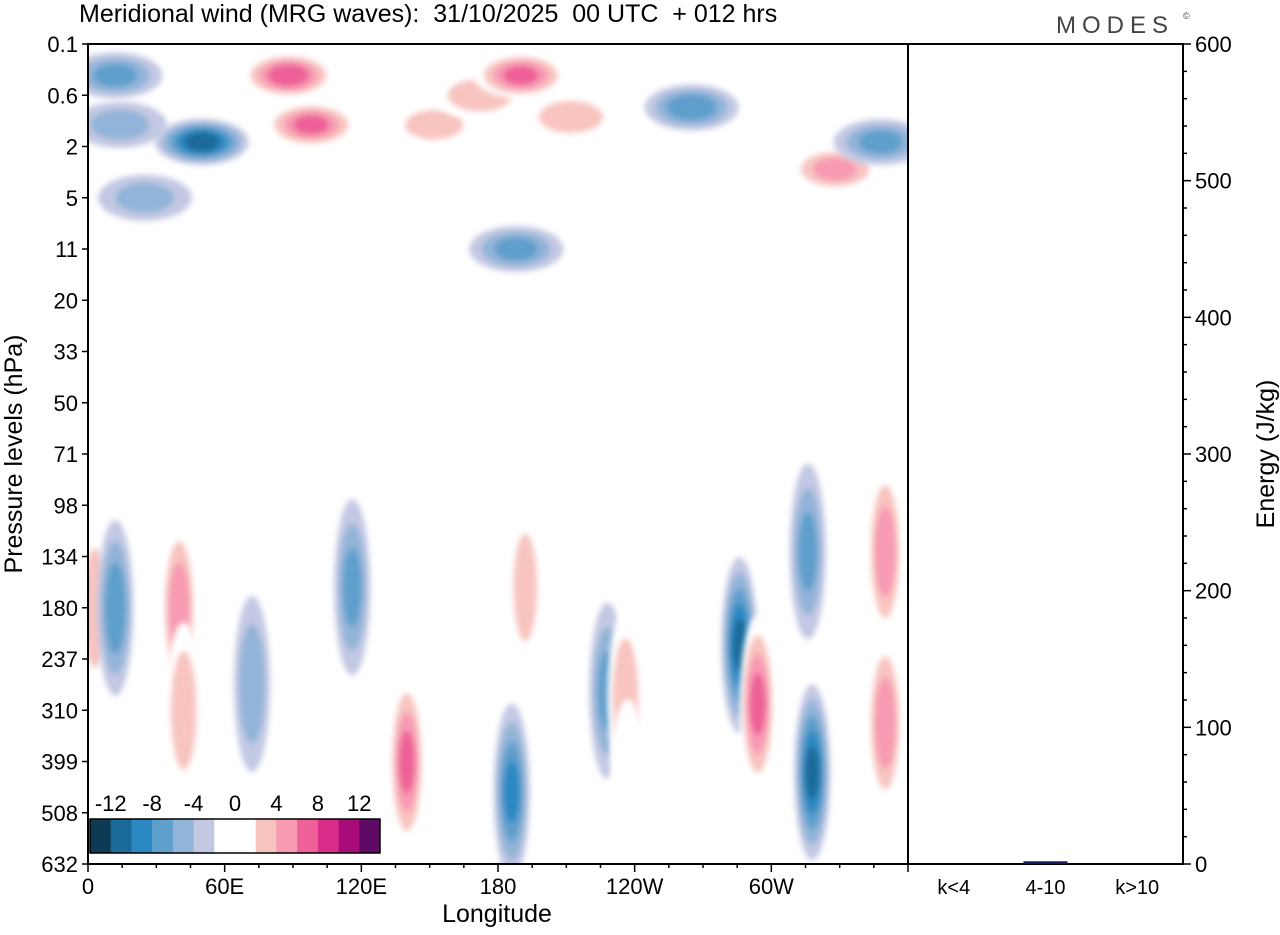  What do you see at coordinates (59, 608) in the screenshot?
I see `pressure-tick-label: 180` at bounding box center [59, 608].